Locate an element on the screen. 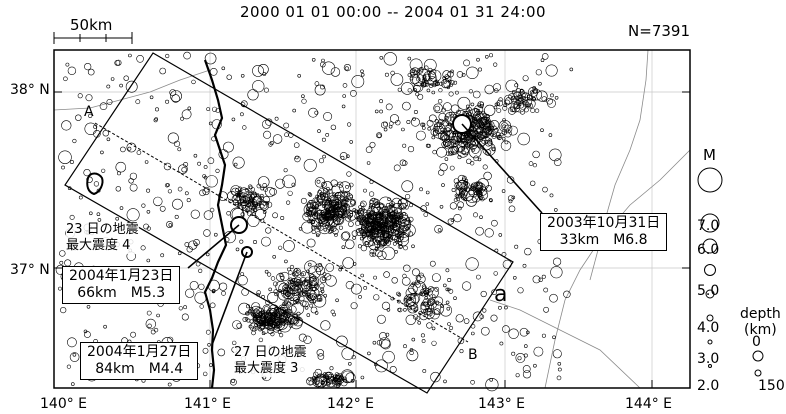 The image size is (786, 414). profile-end-label: B is located at coordinates (473, 355).